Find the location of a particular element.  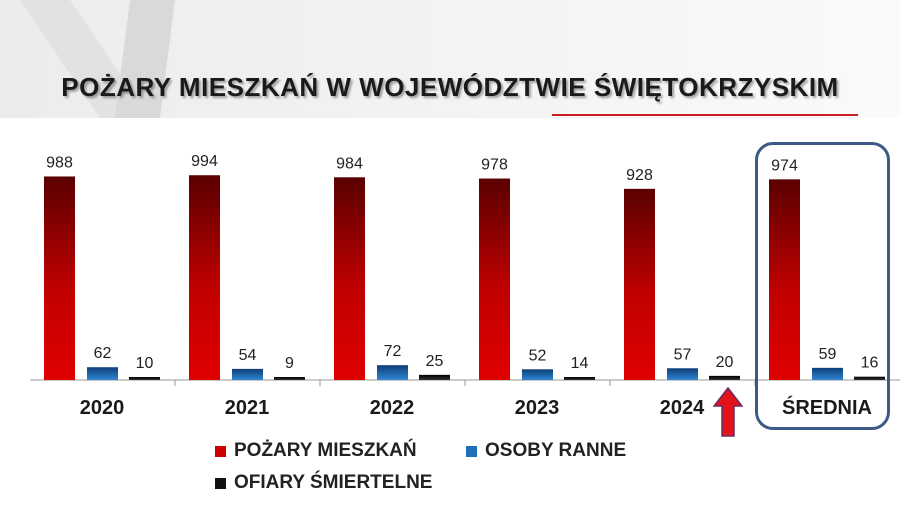

data-label-ofiary-0: 10 is located at coordinates (145, 363).